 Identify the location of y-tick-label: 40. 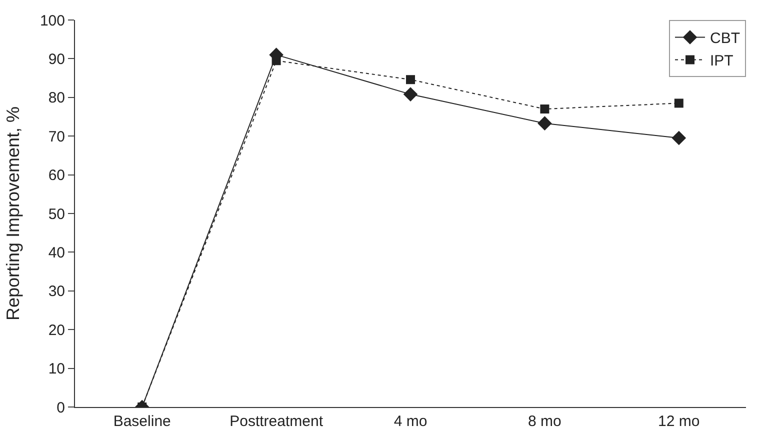
(56, 253).